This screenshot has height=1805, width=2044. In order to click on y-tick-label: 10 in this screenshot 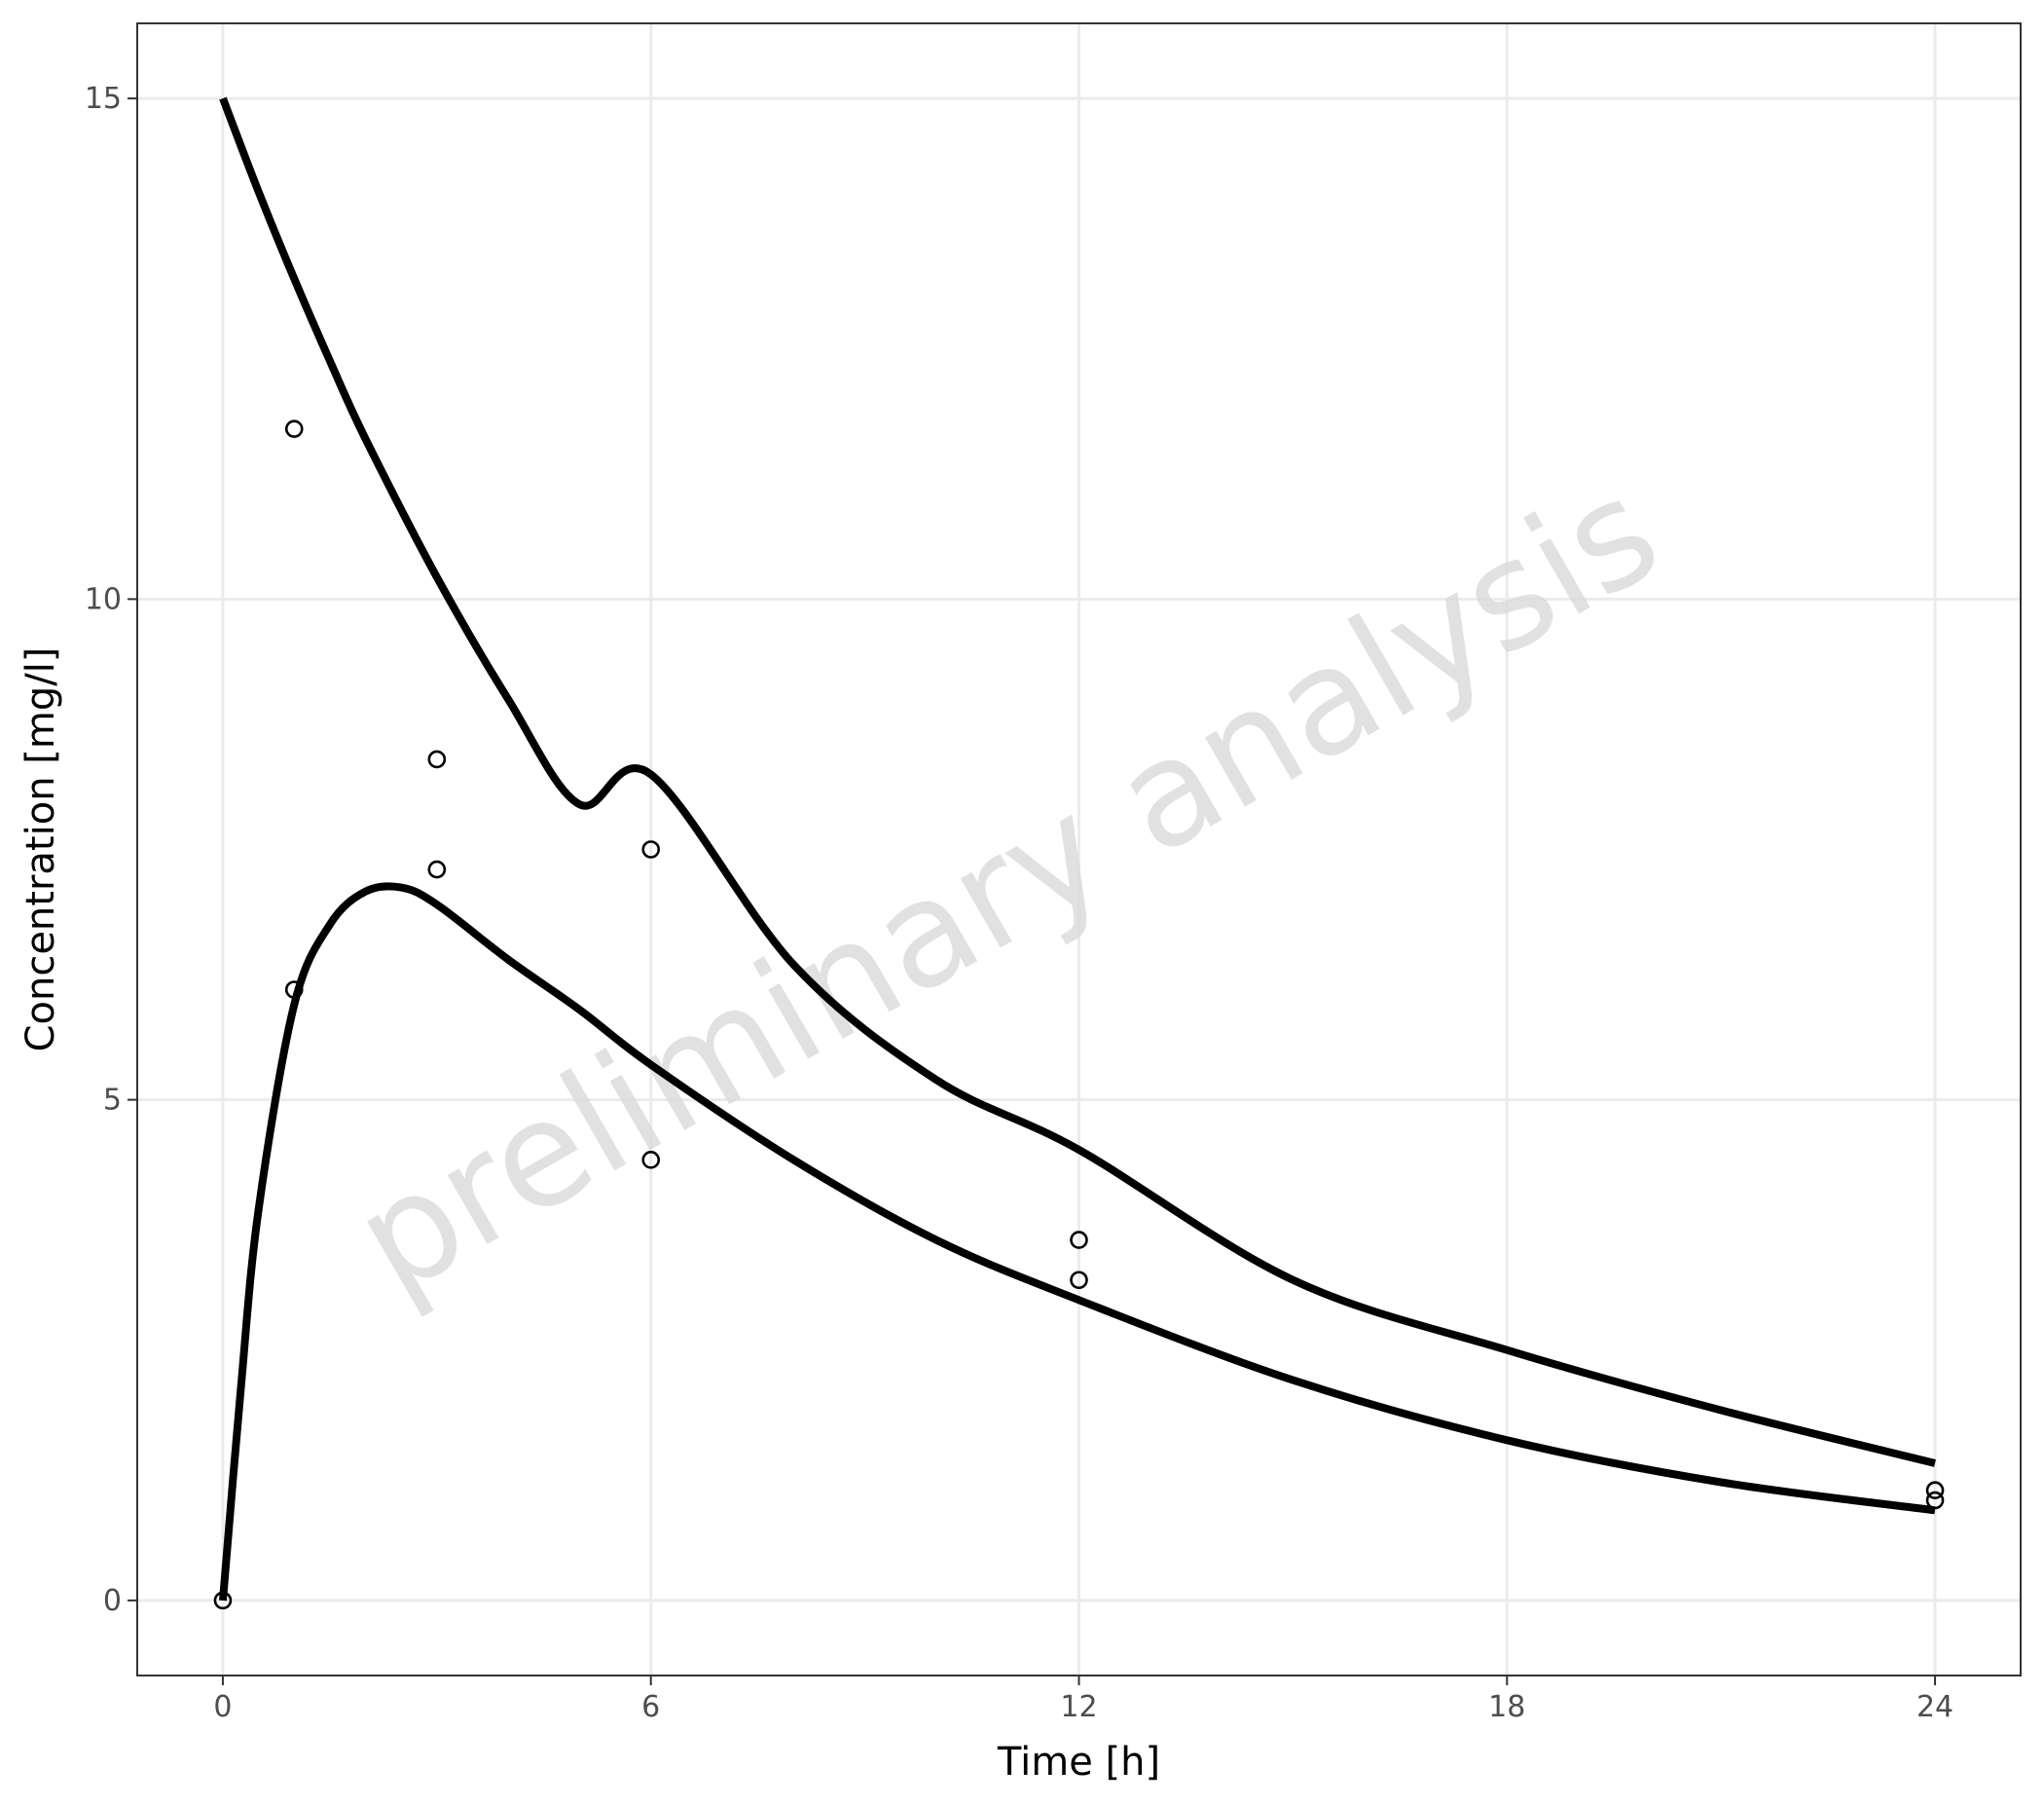, I will do `click(104, 599)`.